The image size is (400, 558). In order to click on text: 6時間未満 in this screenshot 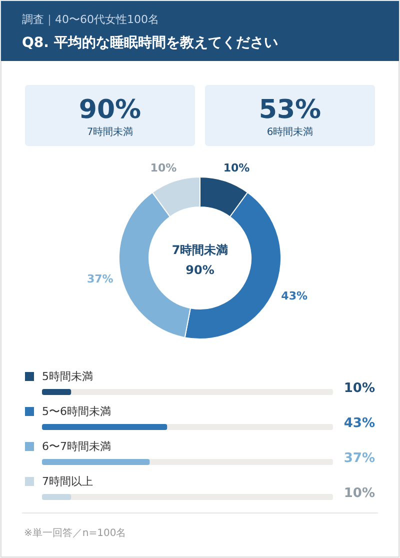, I will do `click(290, 132)`.